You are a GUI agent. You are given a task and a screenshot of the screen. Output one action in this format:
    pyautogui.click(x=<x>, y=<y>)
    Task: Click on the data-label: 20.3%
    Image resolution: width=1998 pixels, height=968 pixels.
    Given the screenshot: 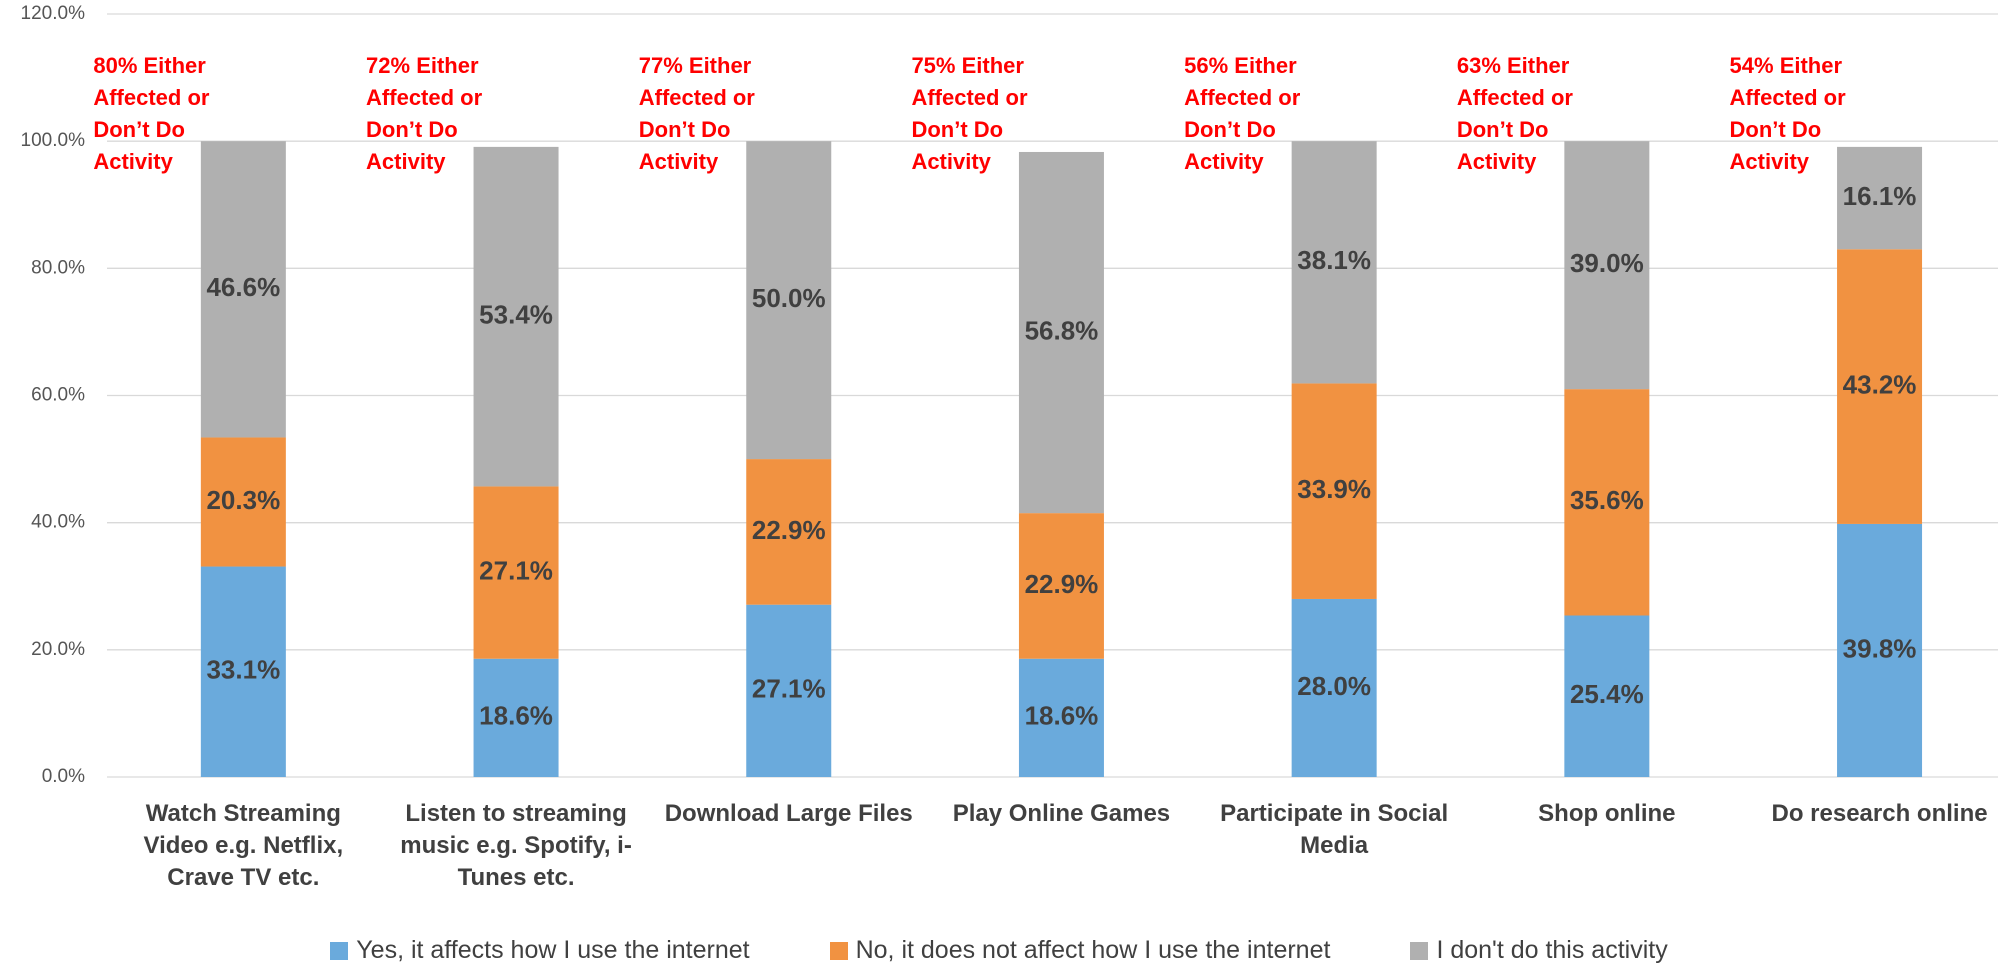 What is the action you would take?
    pyautogui.click(x=243, y=500)
    